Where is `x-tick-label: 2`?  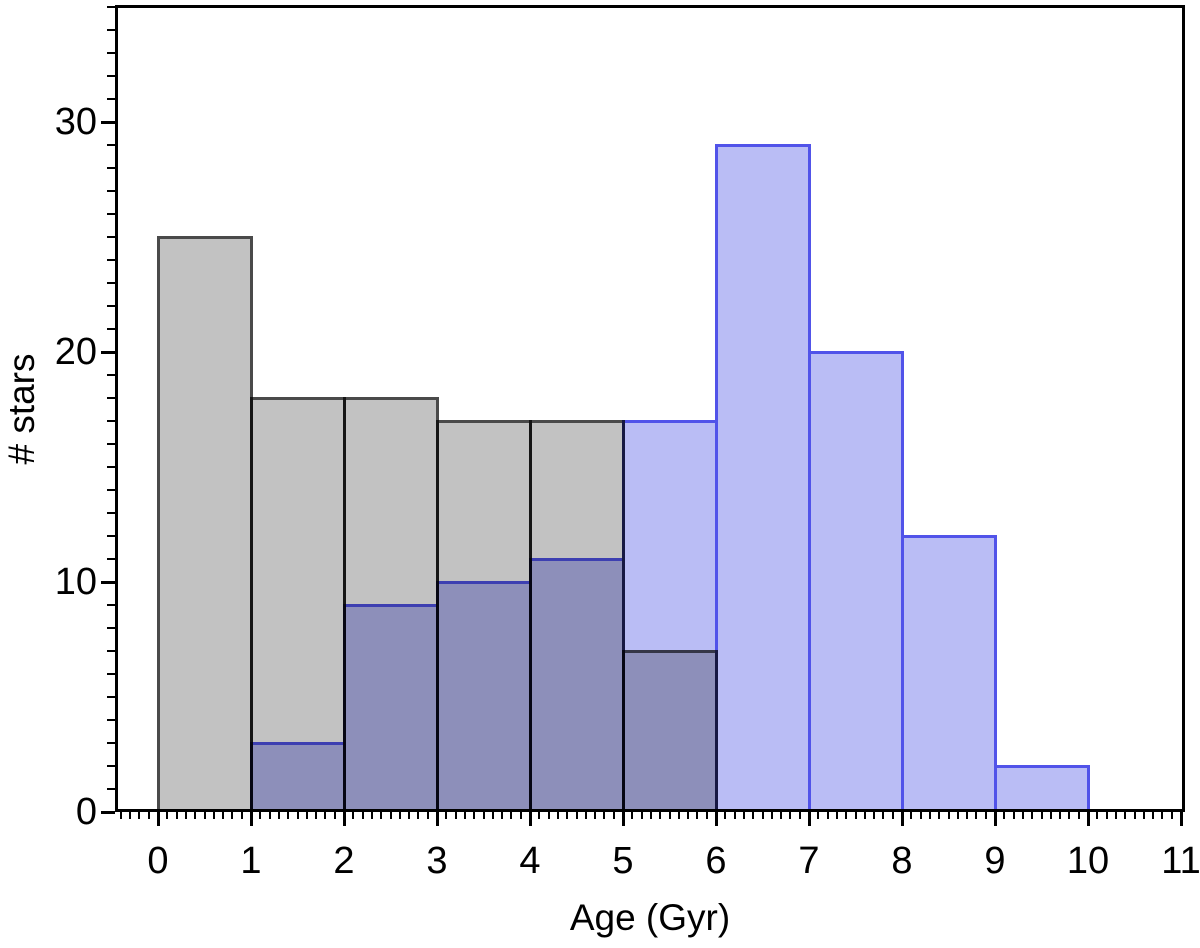
x-tick-label: 2 is located at coordinates (344, 861).